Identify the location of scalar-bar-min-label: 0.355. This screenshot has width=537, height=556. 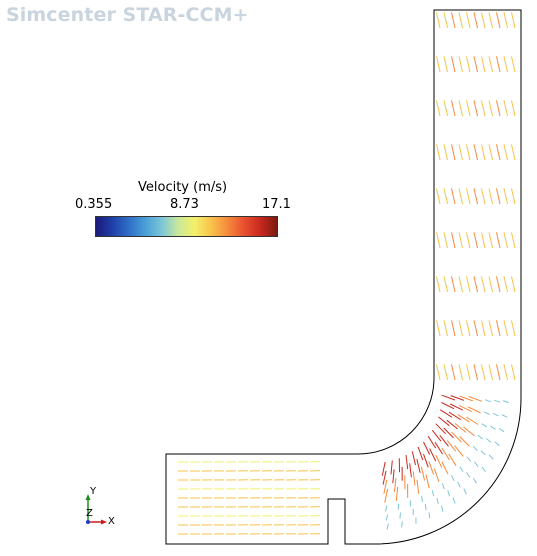
(94, 204).